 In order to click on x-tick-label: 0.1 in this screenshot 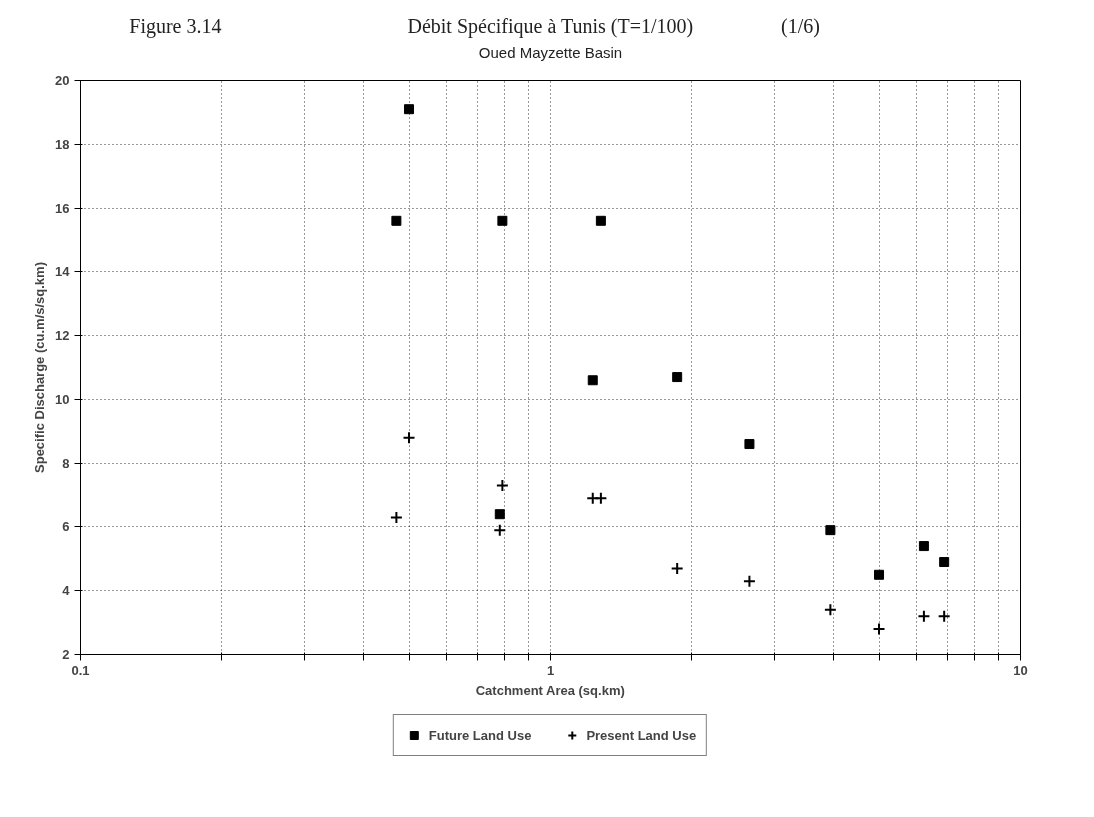, I will do `click(80, 670)`.